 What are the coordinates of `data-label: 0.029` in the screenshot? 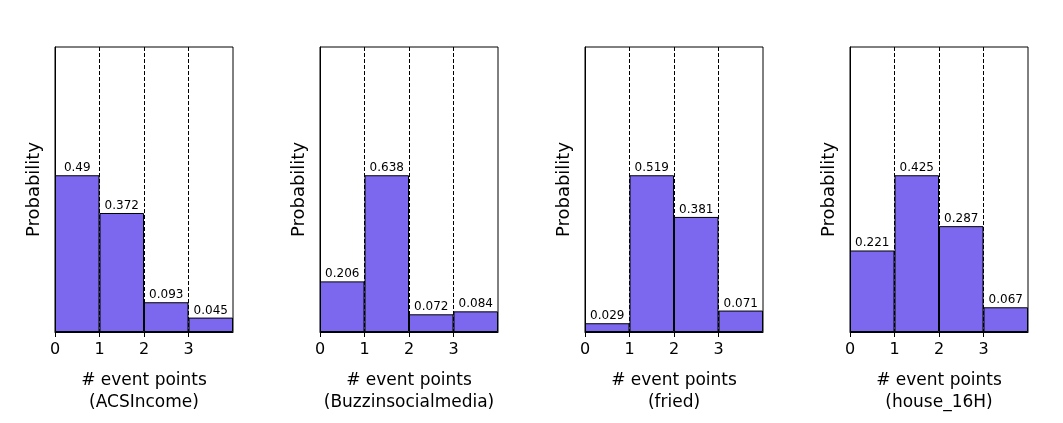 It's located at (607, 315).